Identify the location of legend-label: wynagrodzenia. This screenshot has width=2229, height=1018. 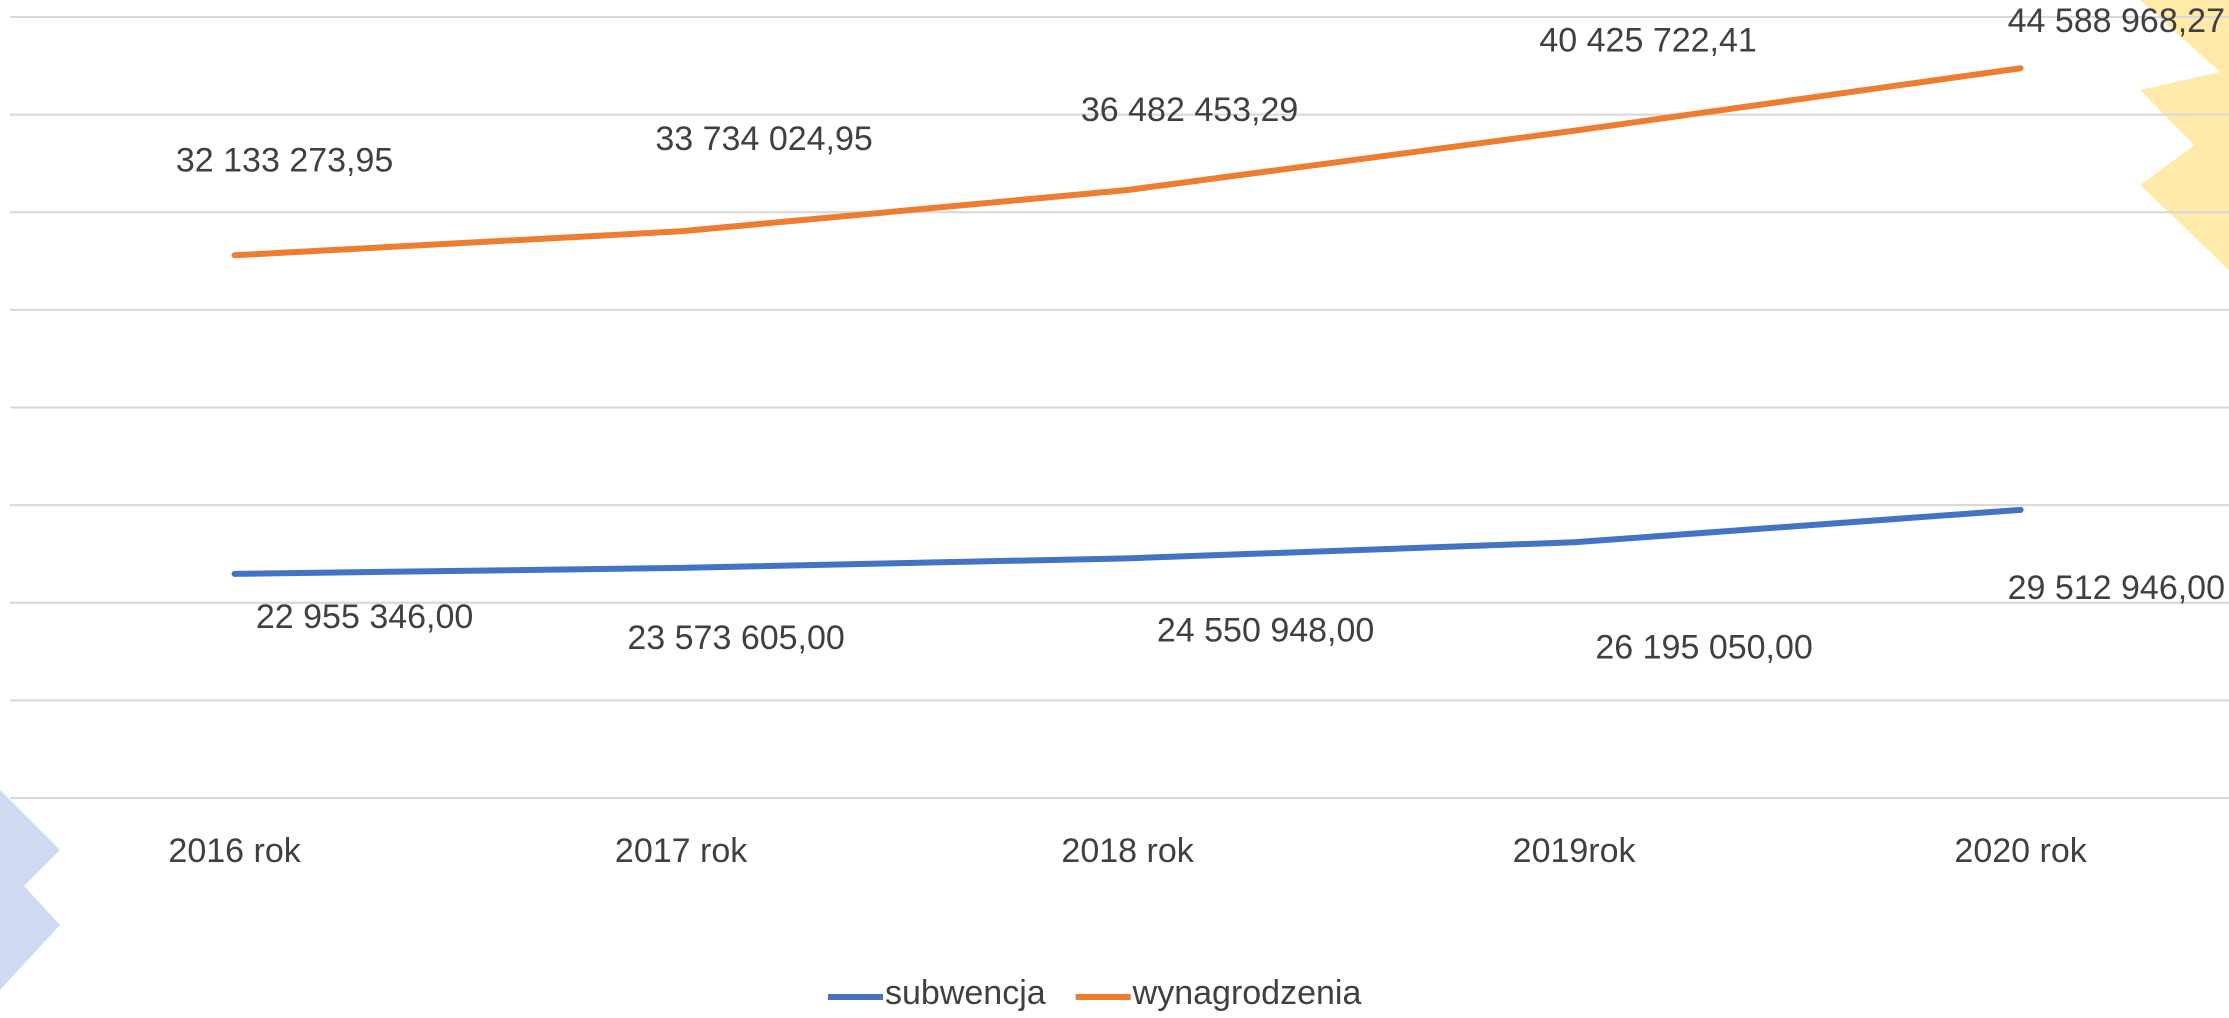
(1247, 993).